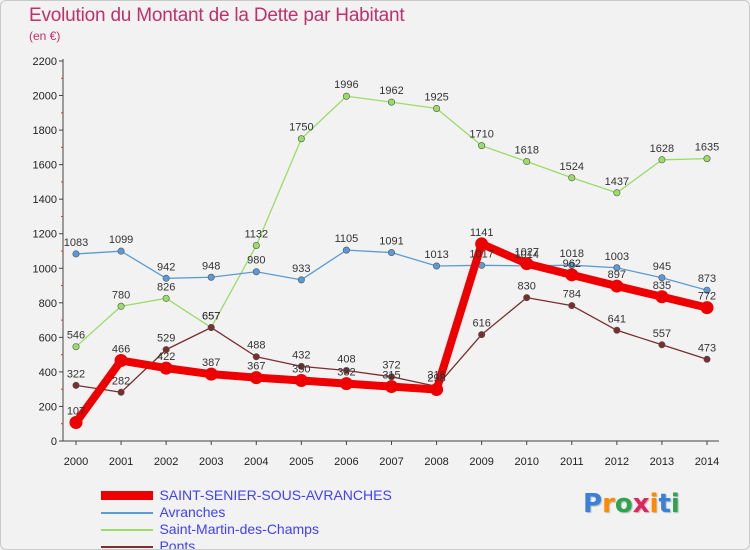 The height and width of the screenshot is (550, 750). Describe the element at coordinates (275, 495) in the screenshot. I see `legend-label: SAINT-SENIER-SOUS-AVRANCHES` at that location.